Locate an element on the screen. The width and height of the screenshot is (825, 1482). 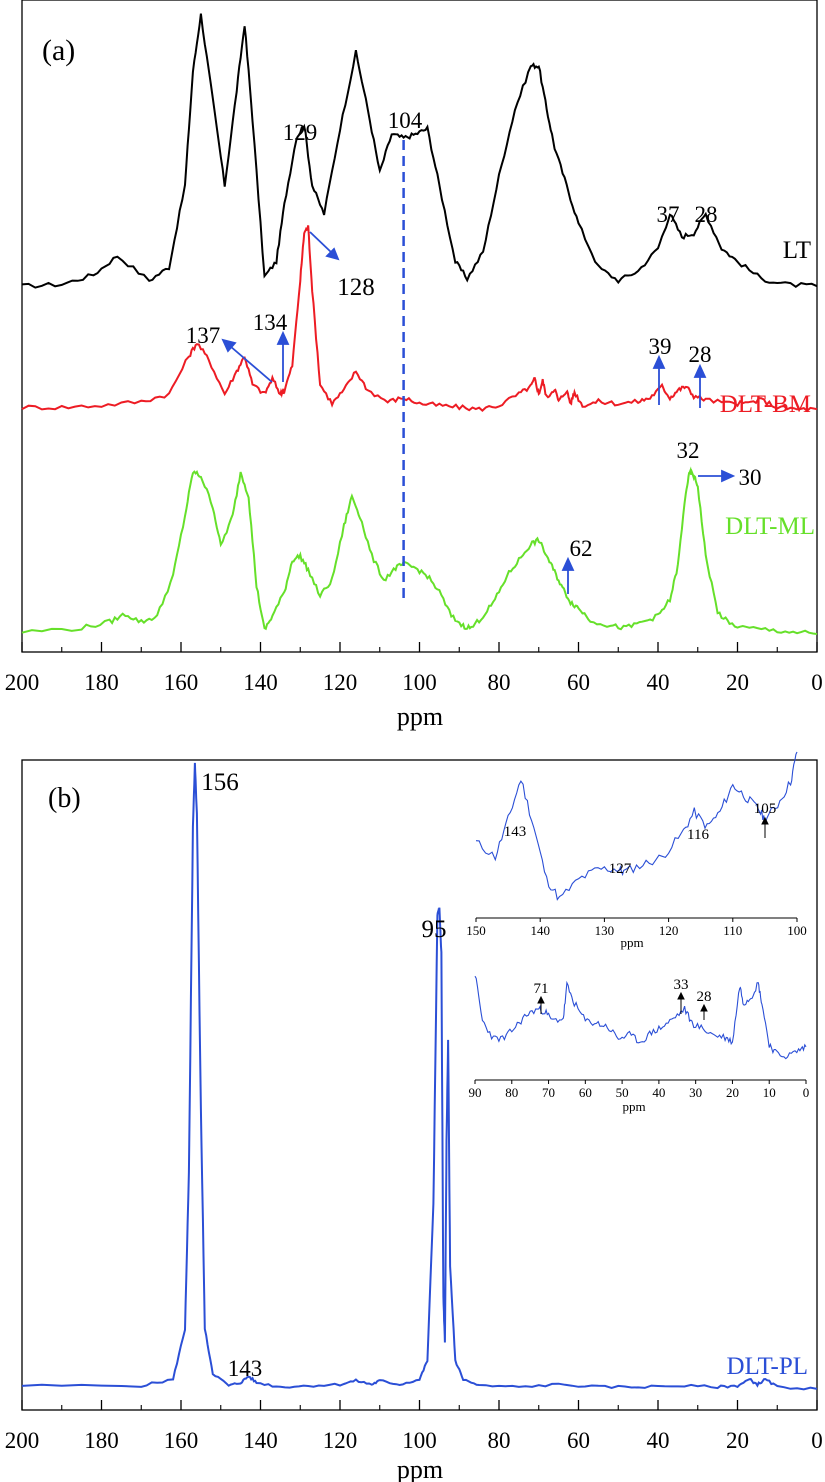
series-label-dlt-bm: DLT-BM is located at coordinates (765, 404).